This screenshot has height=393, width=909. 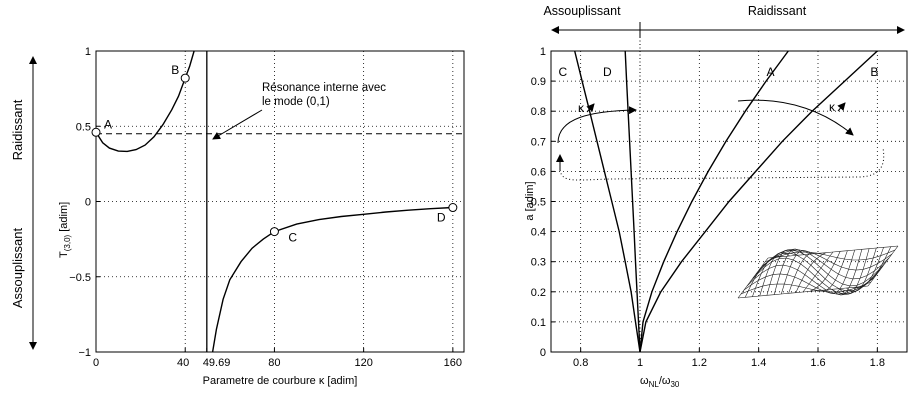 I want to click on left-y-tick-label-2: 0, so click(x=88, y=203).